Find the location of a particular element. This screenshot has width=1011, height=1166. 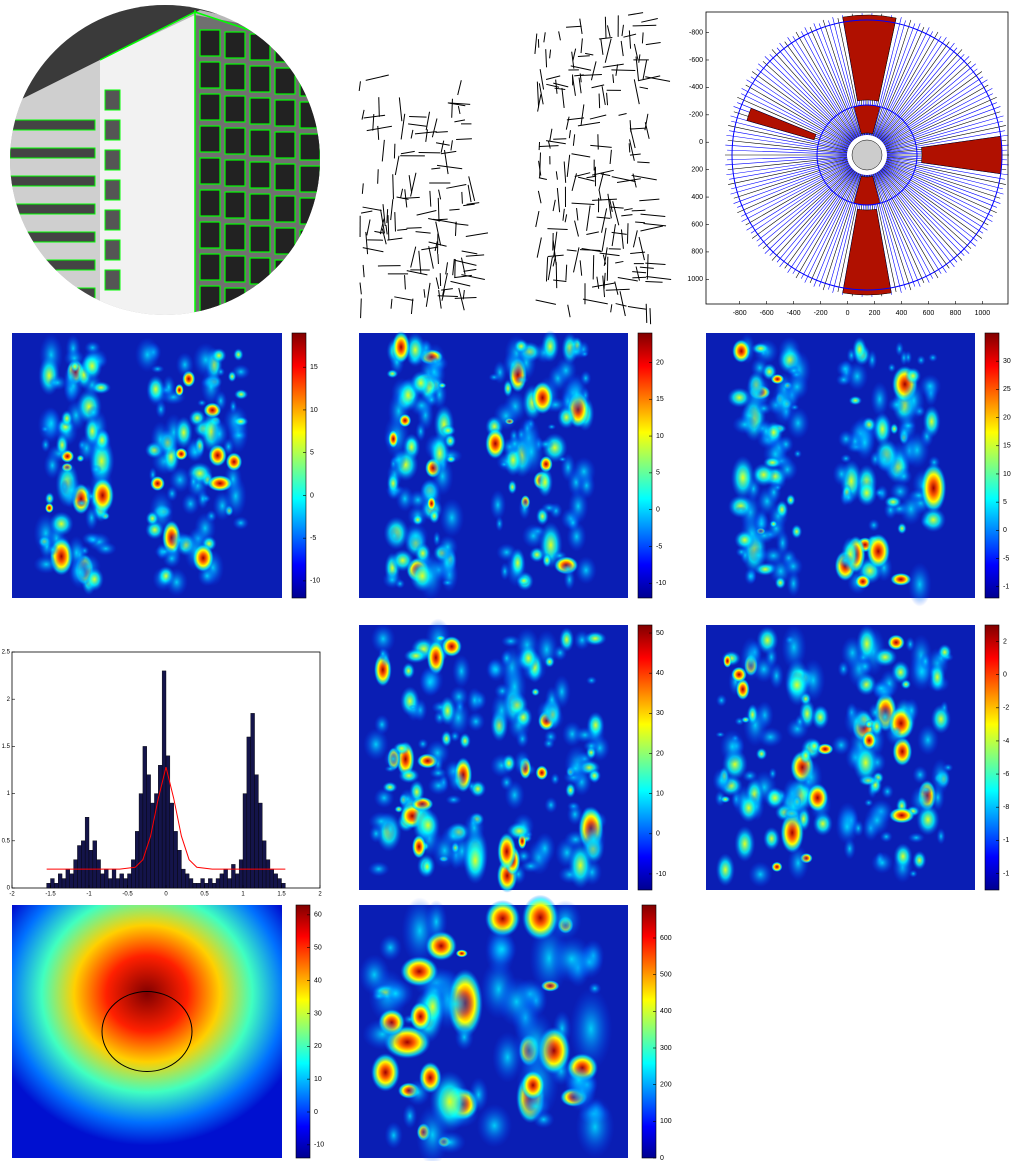

window-row is located at coordinates (52, 265).